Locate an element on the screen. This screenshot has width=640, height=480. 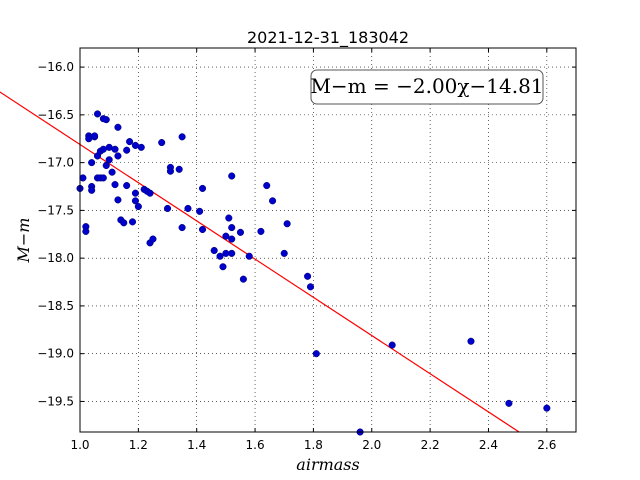
x-tick-label: 1.6 is located at coordinates (255, 445).